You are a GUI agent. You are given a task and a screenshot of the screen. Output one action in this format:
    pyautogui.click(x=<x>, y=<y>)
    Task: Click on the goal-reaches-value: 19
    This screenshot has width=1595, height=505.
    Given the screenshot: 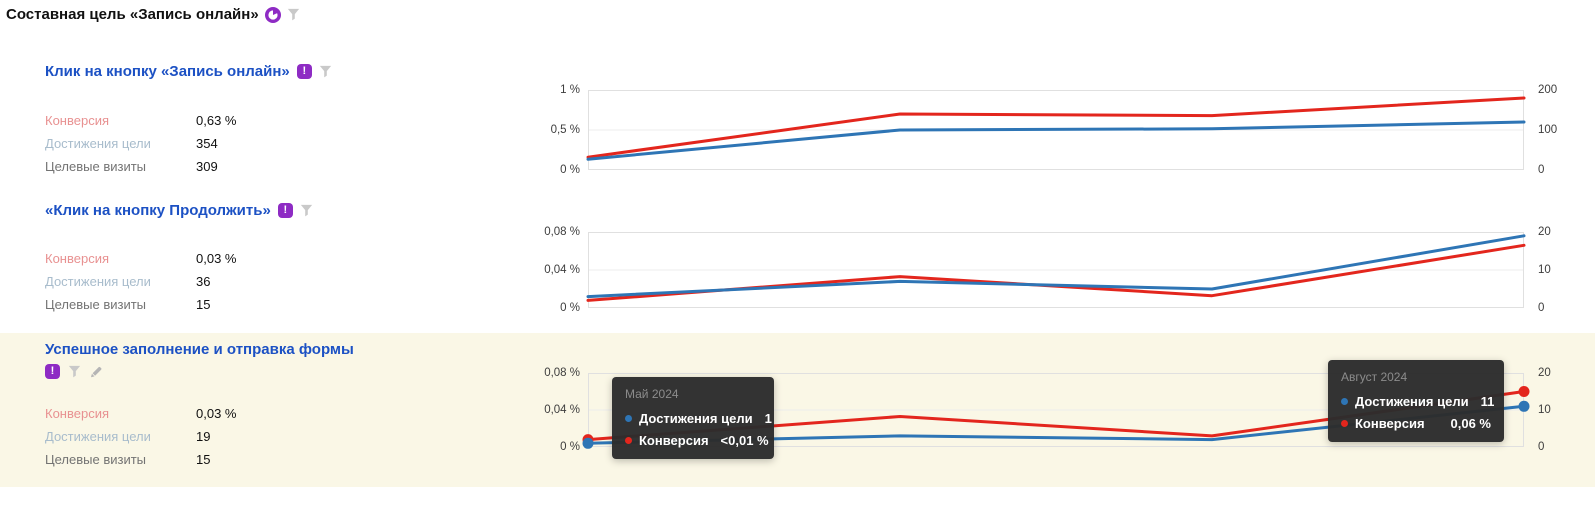 What is the action you would take?
    pyautogui.click(x=203, y=436)
    